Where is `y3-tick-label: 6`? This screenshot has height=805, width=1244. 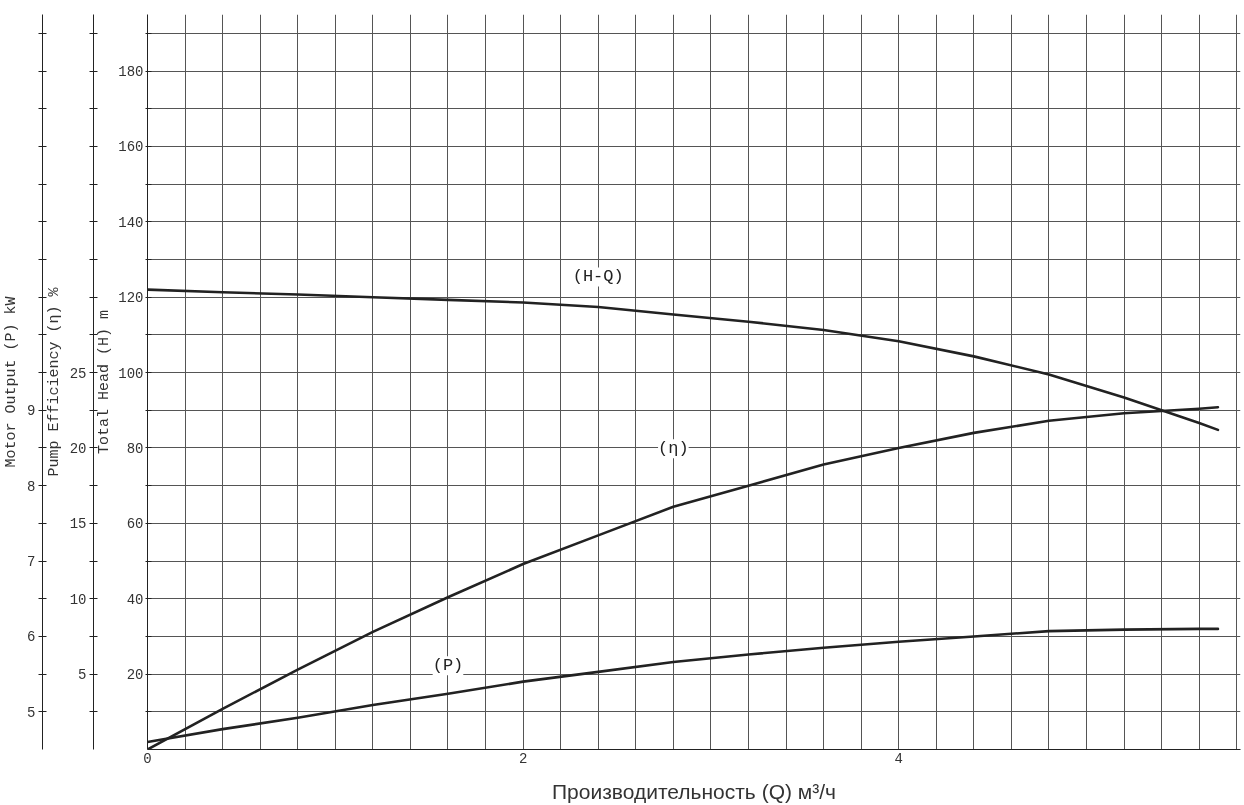 y3-tick-label: 6 is located at coordinates (31, 637).